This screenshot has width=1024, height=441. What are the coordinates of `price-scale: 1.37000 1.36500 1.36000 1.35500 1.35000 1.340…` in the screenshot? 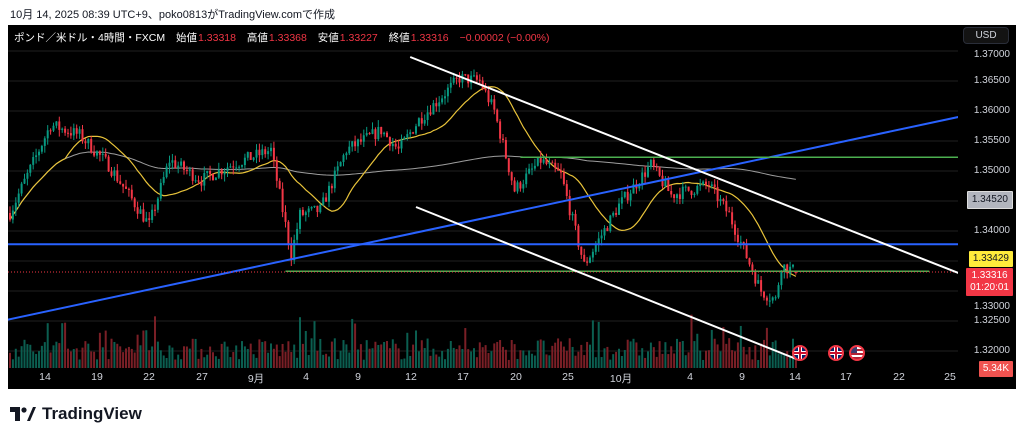 It's located at (987, 207).